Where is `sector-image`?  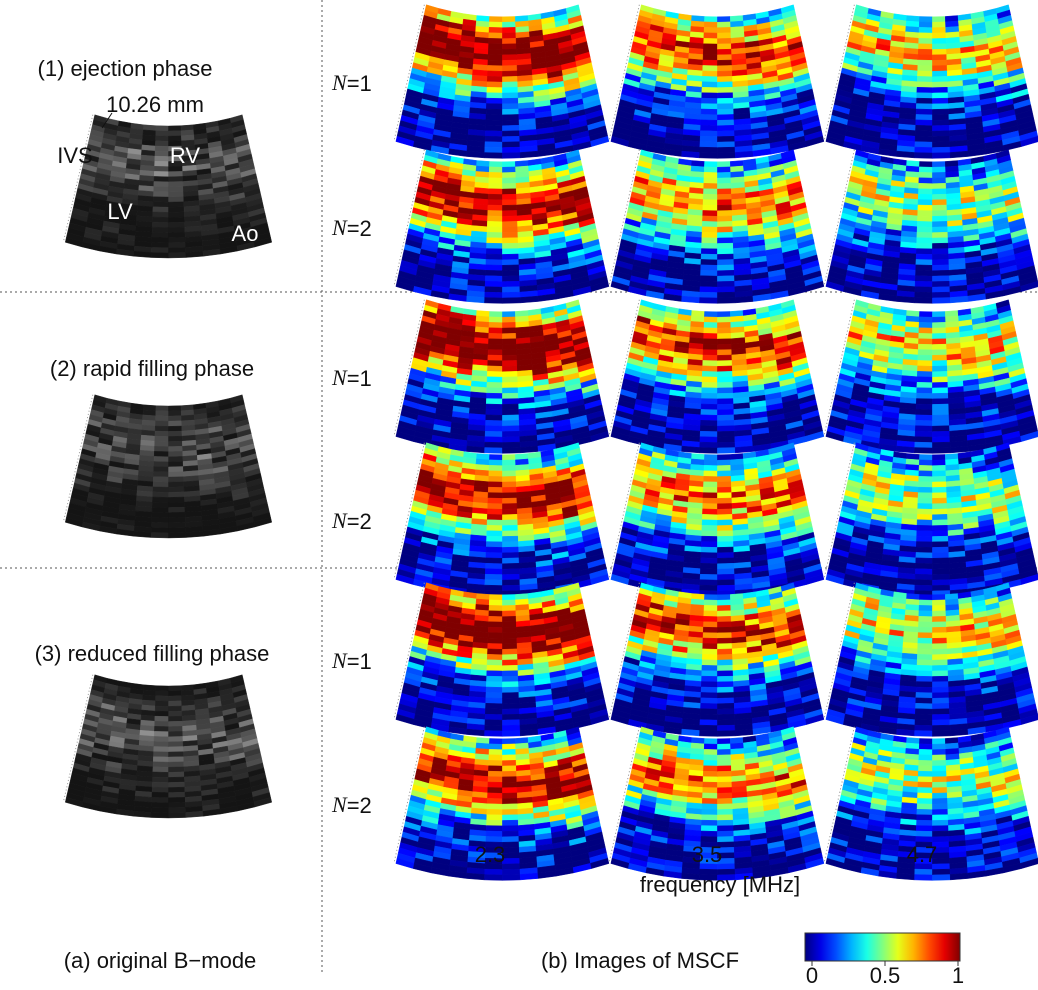 sector-image is located at coordinates (501, 227).